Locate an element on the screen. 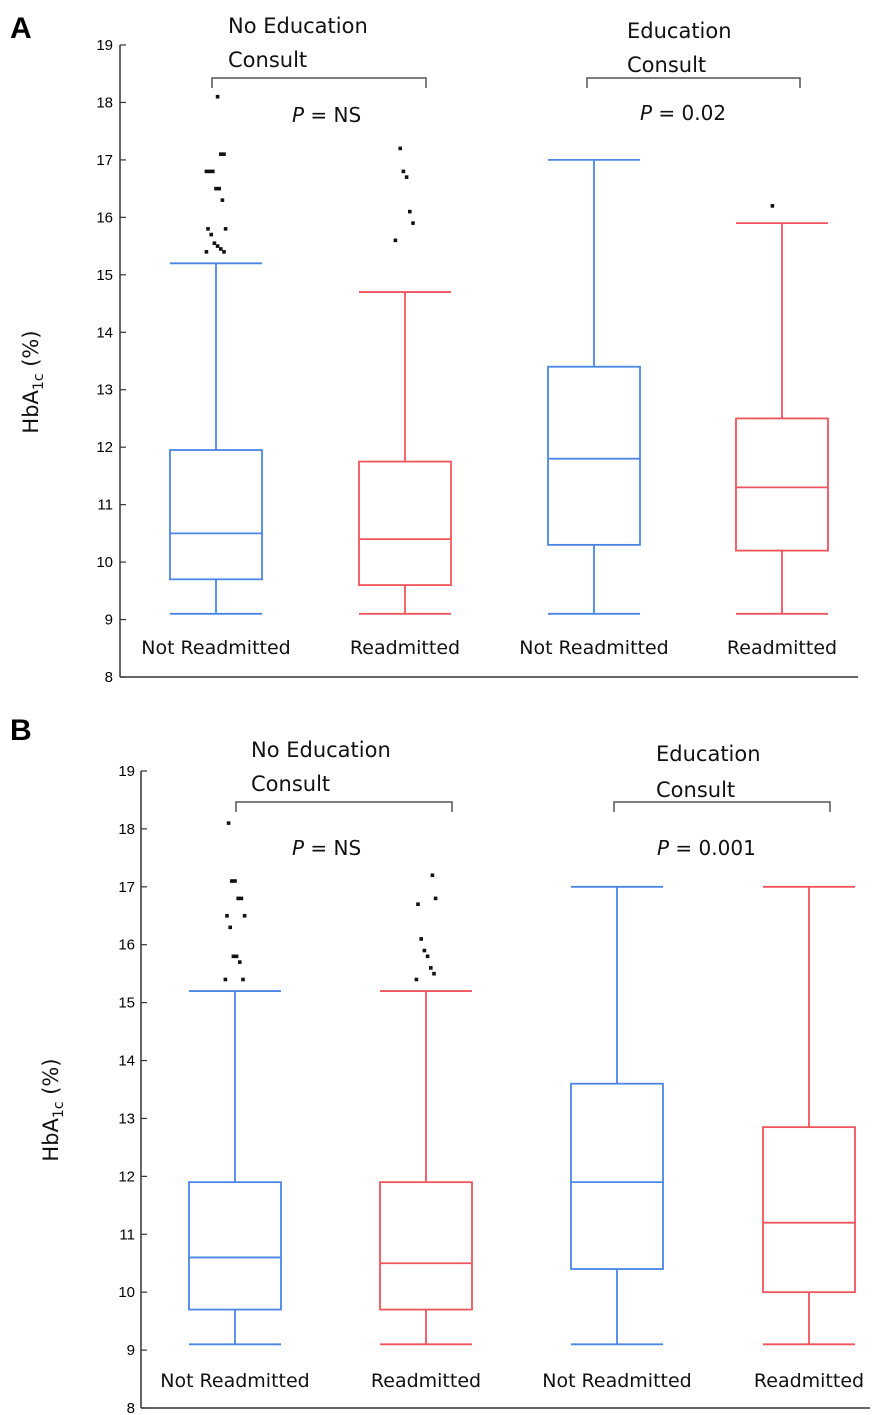 The height and width of the screenshot is (1415, 879). panel-letter: B is located at coordinates (21, 730).